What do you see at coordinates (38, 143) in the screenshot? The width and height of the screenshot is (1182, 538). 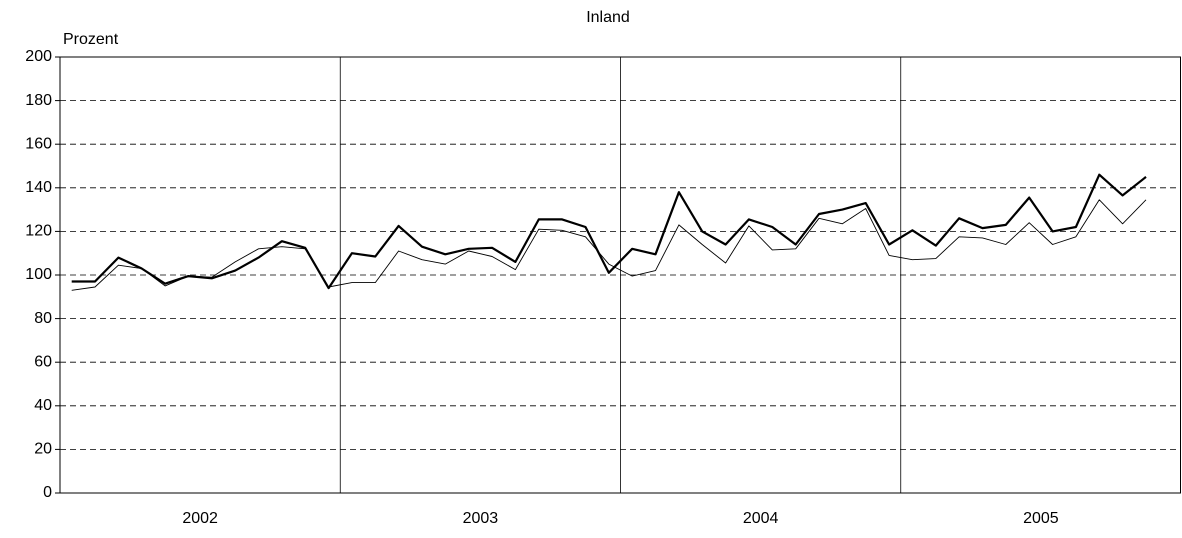 I see `y-tick-label: 160` at bounding box center [38, 143].